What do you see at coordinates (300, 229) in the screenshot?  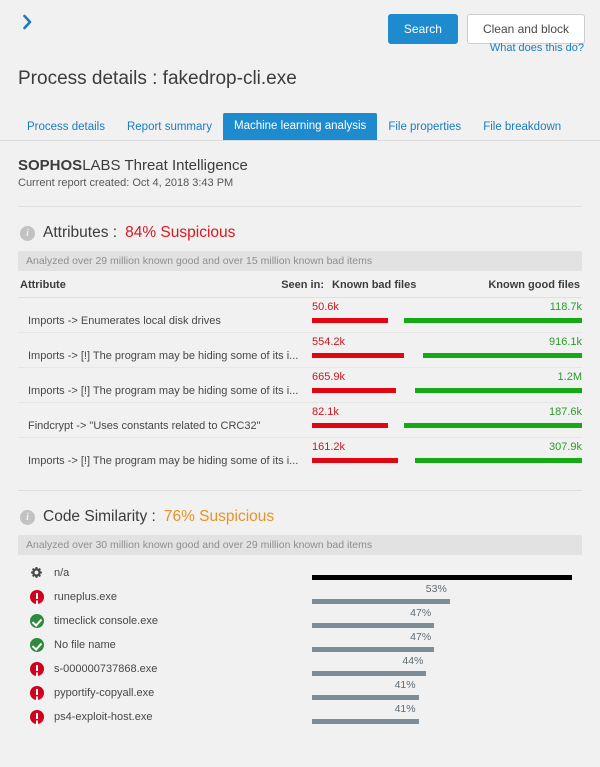 I see `attributes-section-header: i Attributes : 84% Suspicious` at bounding box center [300, 229].